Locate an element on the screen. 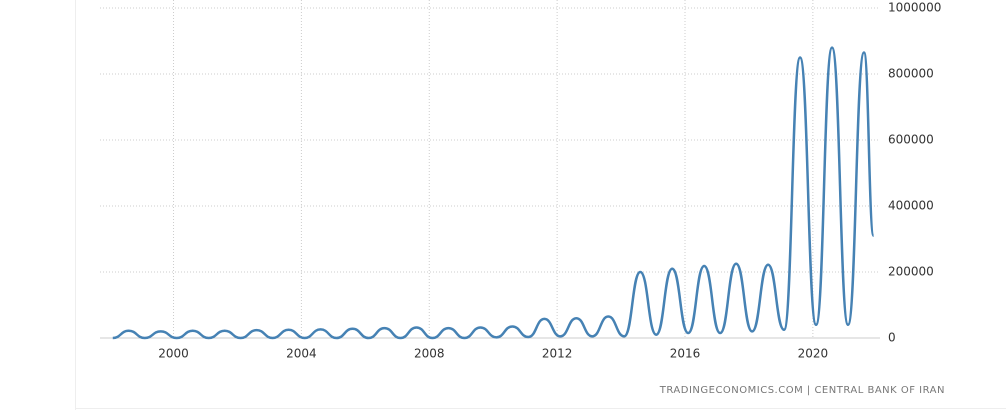  y-tick-label: 600000 is located at coordinates (911, 140).